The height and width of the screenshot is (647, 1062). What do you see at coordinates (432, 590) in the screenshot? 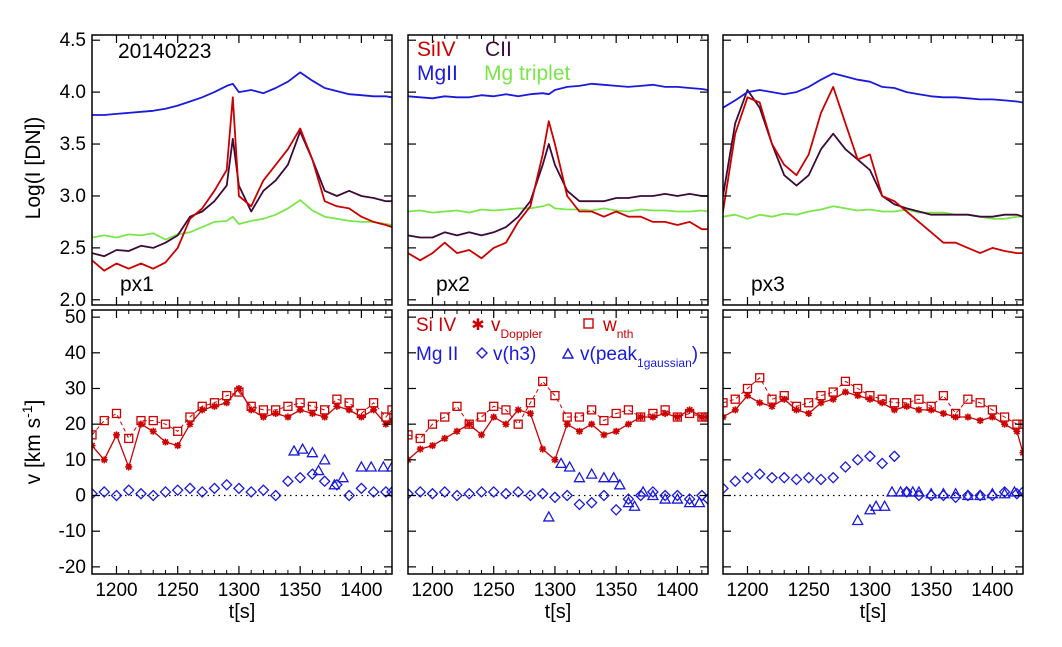
I see `x-tick-label: 1200` at bounding box center [432, 590].